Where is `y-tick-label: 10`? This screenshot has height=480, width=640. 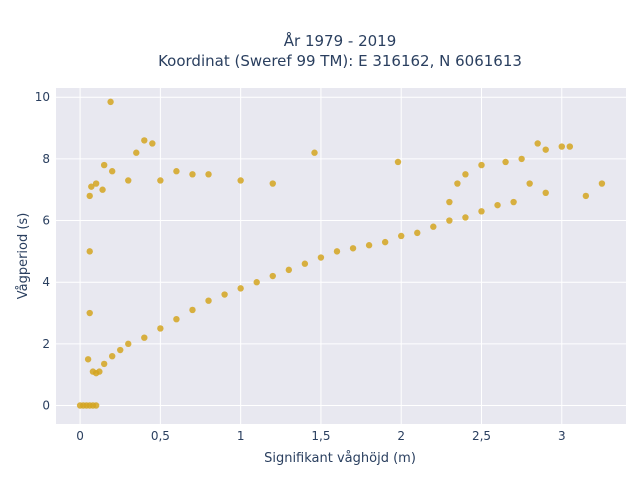
y-tick-label: 10 is located at coordinates (42, 97).